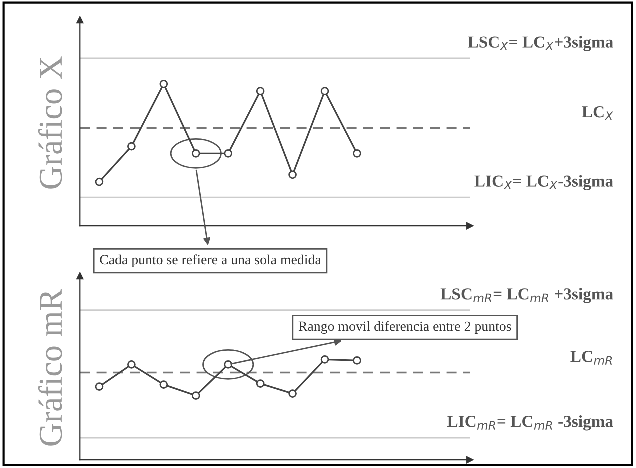 Image resolution: width=636 pixels, height=468 pixels. What do you see at coordinates (541, 44) in the screenshot?
I see `ref-line-label: LSC$_{X}$= LC$_{X}$+3sigma` at bounding box center [541, 44].